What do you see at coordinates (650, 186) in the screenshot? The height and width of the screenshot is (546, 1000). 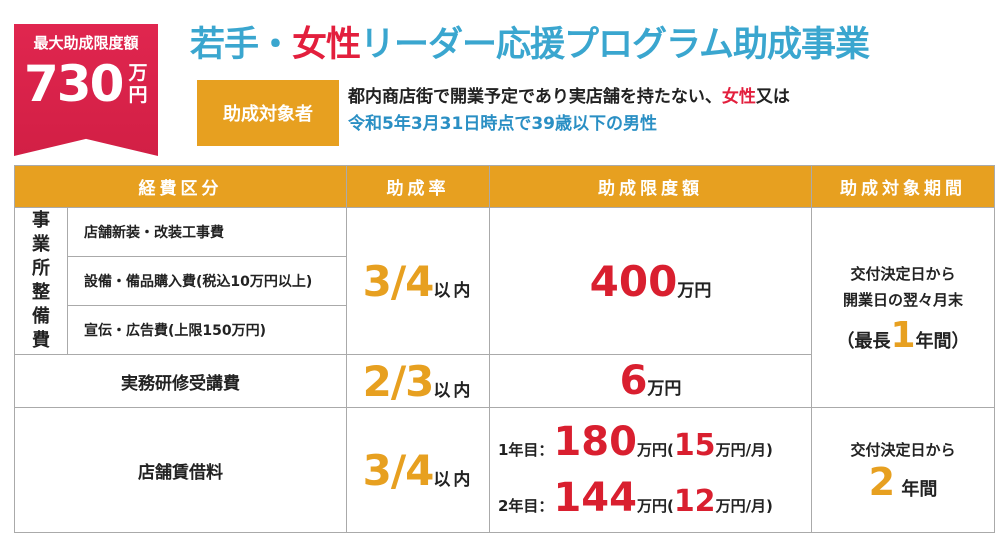 I see `header-limit: 助成限度額` at bounding box center [650, 186].